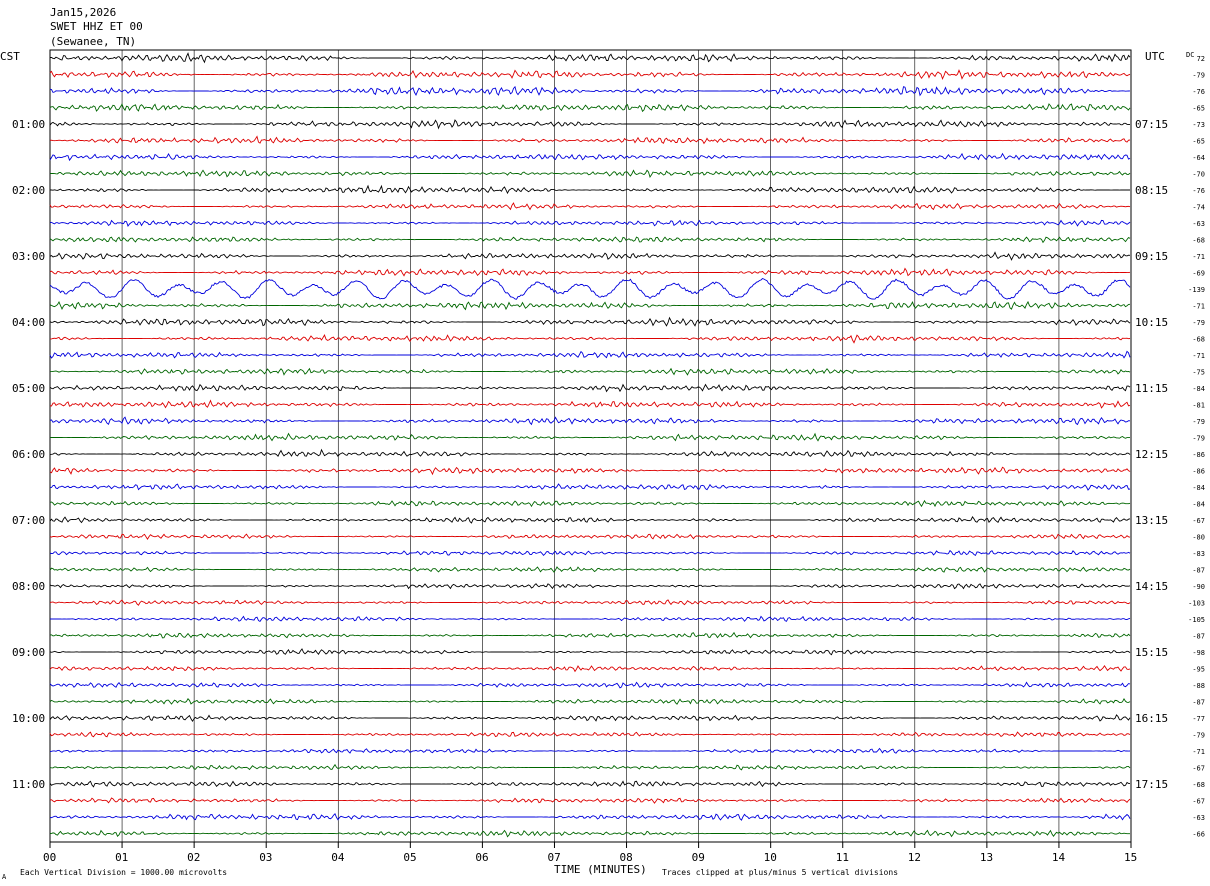 Image resolution: width=1210 pixels, height=886 pixels. What do you see at coordinates (1198, 175) in the screenshot?
I see `dc-offset-label: -70` at bounding box center [1198, 175].